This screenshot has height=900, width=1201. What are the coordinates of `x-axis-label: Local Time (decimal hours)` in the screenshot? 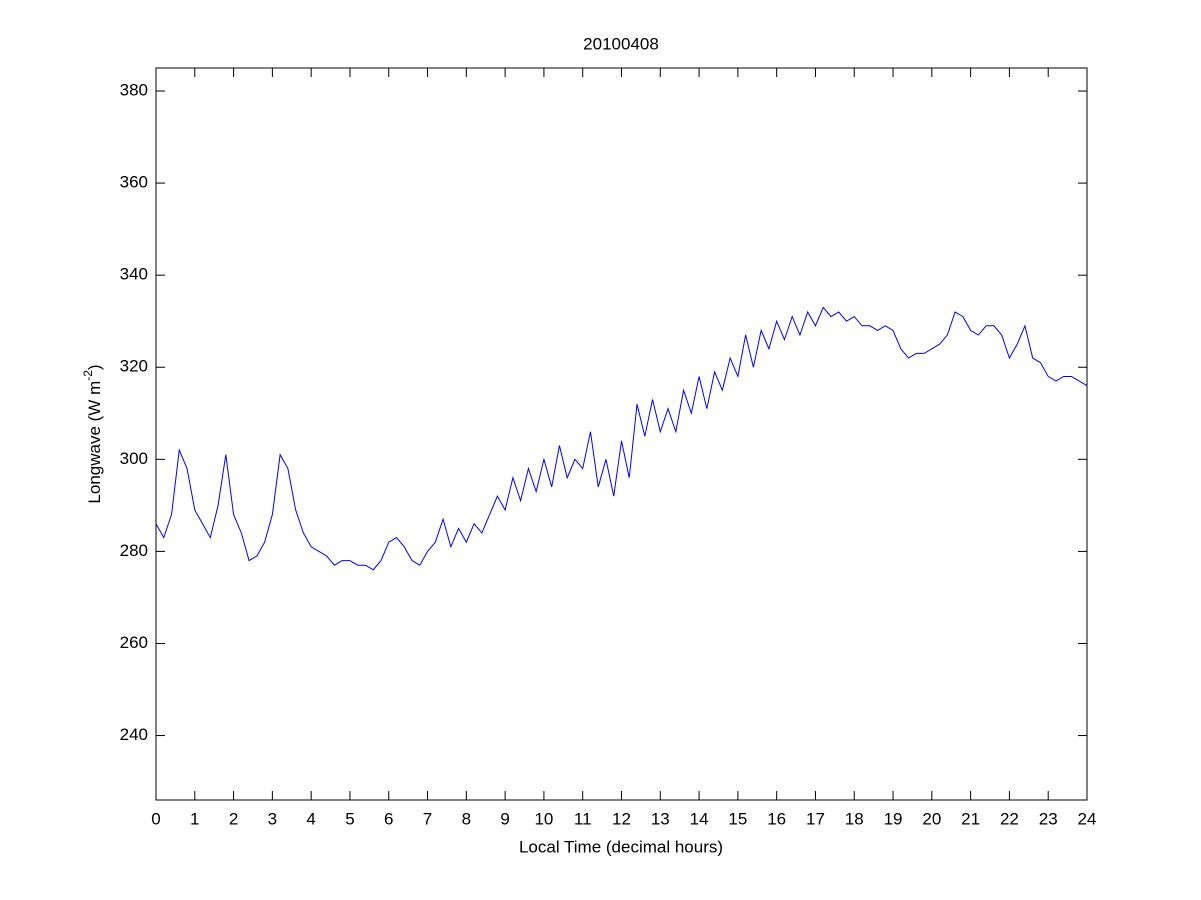 It's located at (621, 846).